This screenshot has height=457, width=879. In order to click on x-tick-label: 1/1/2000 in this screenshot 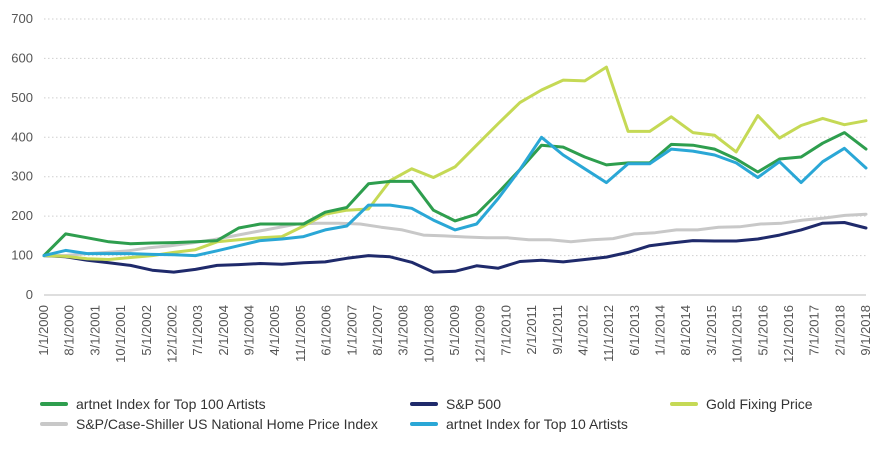, I will do `click(43, 330)`.